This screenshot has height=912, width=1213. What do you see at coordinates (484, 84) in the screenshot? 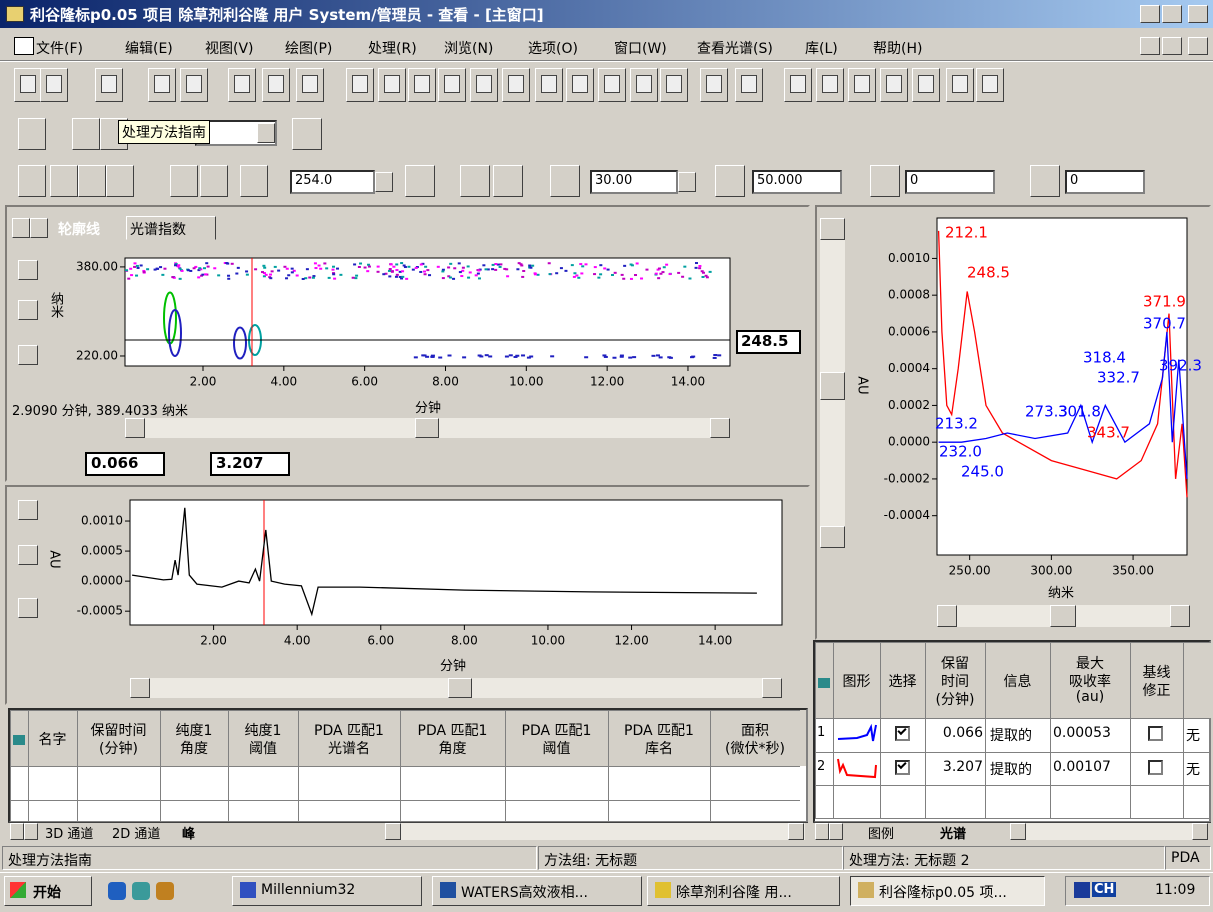
I see `icon` at bounding box center [484, 84].